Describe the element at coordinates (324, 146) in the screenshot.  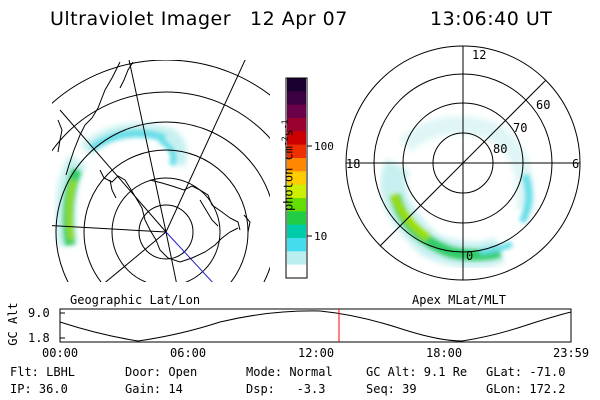
I see `colorbar-tick-100: 100` at that location.